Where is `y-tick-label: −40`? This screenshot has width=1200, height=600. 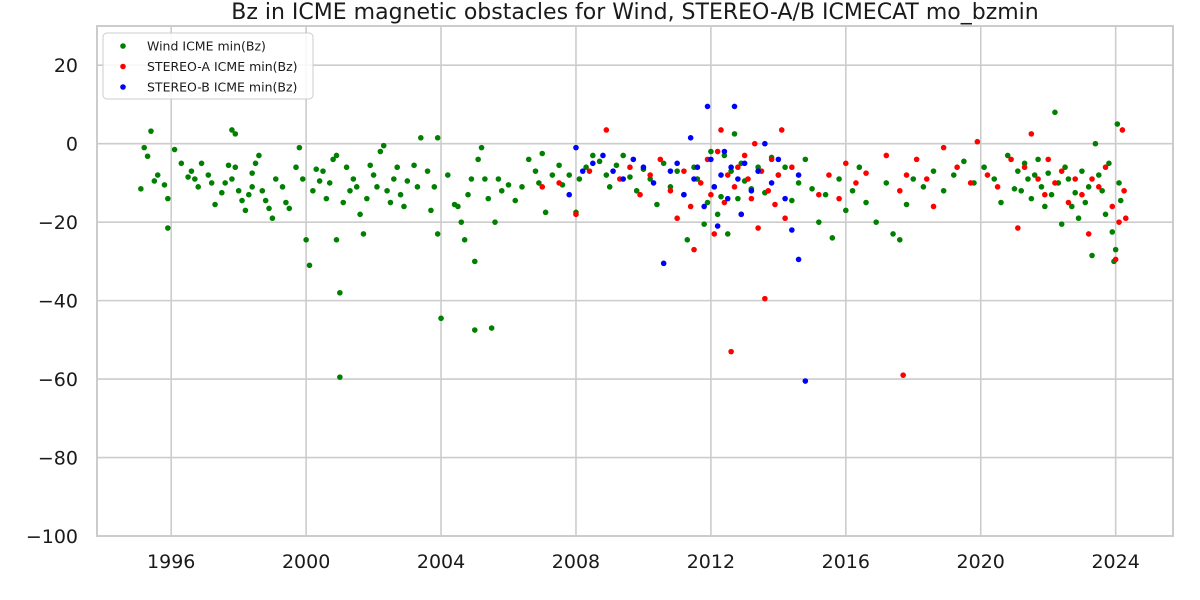 y-tick-label: −40 is located at coordinates (58, 302).